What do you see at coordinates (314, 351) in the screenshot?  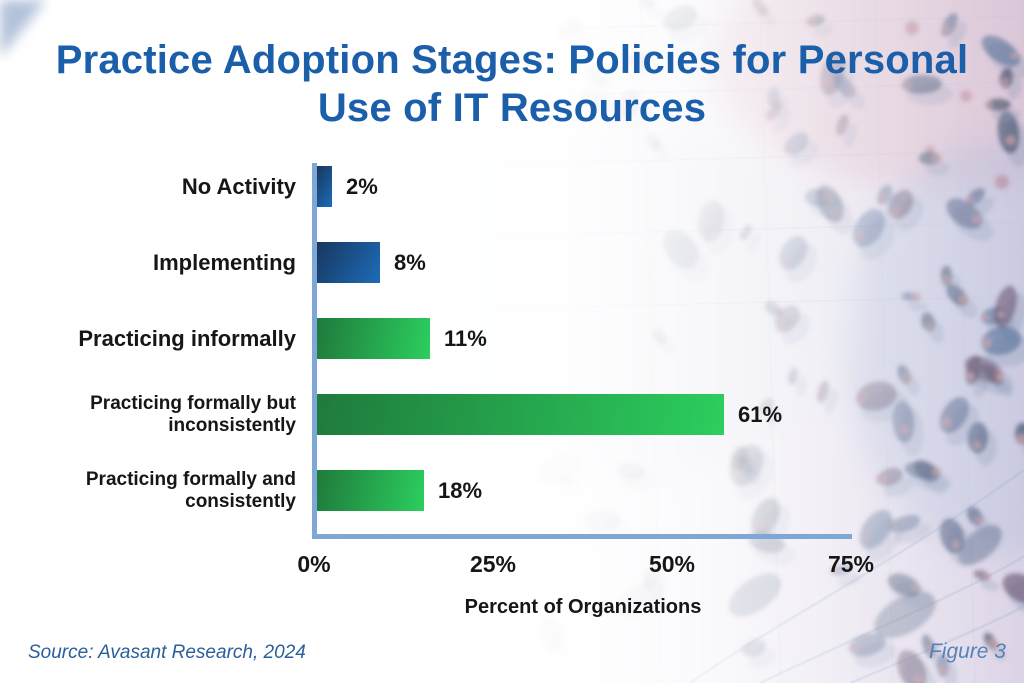 I see `y-axis-line` at bounding box center [314, 351].